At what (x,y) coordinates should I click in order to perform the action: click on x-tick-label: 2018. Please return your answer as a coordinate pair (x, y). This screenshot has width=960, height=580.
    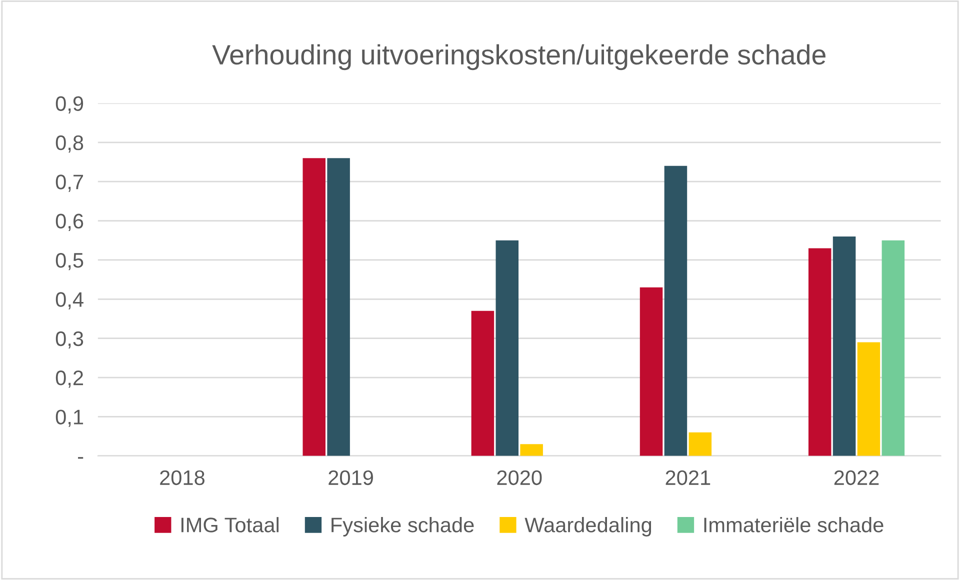
    Looking at the image, I should click on (182, 478).